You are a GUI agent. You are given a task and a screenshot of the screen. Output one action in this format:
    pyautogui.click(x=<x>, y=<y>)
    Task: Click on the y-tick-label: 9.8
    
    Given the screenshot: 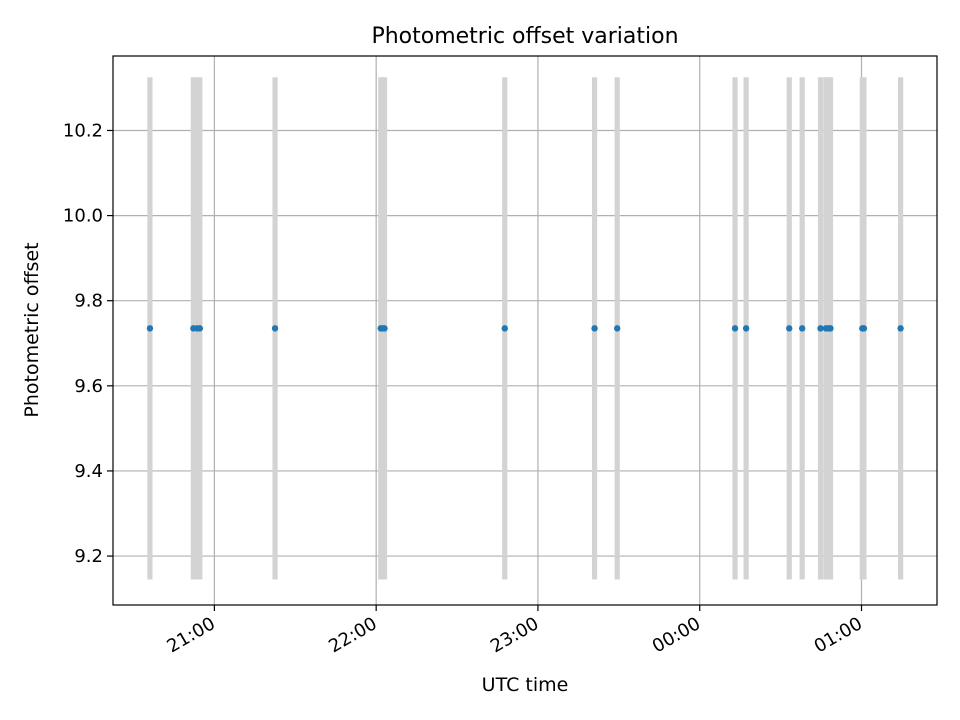 What is the action you would take?
    pyautogui.click(x=88, y=301)
    